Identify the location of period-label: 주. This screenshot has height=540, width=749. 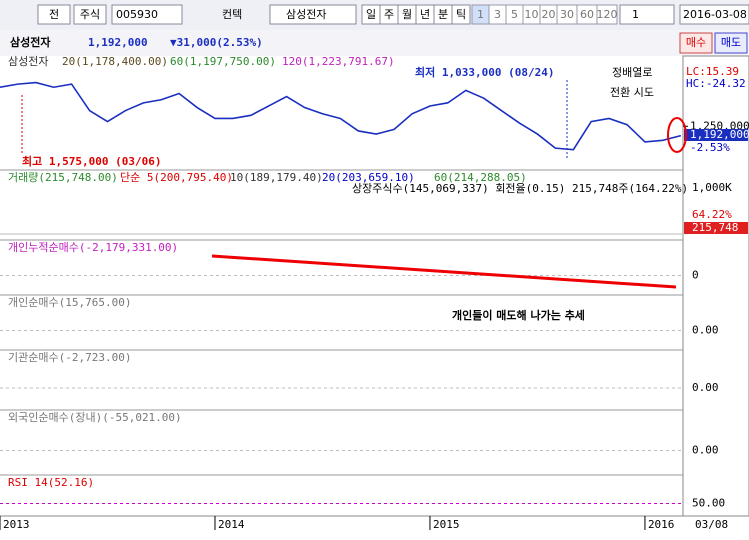
(389, 14).